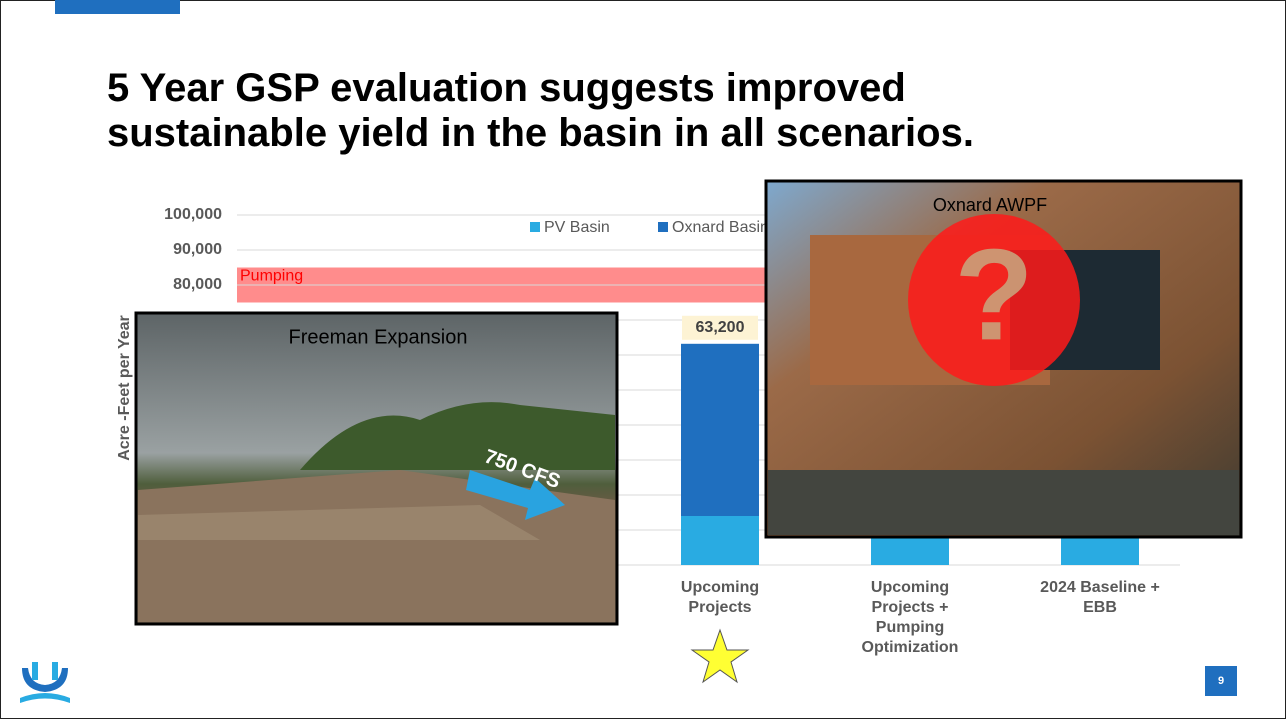 Image resolution: width=1286 pixels, height=719 pixels. I want to click on star-icon, so click(720, 656).